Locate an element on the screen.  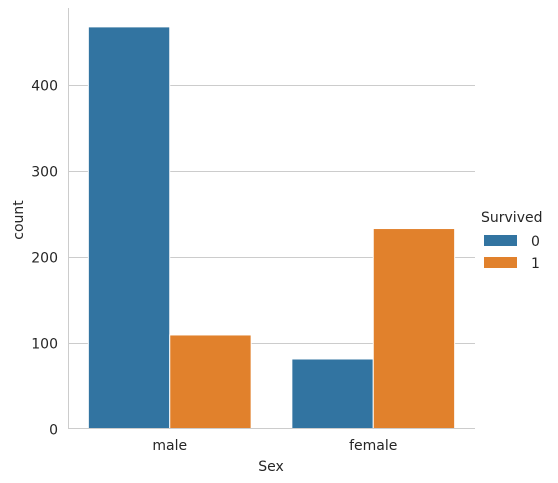
x-axis-label: Sex is located at coordinates (271, 467).